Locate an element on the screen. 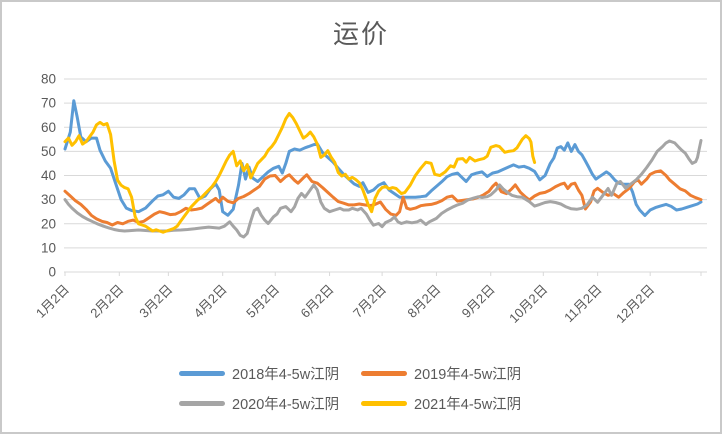 This screenshot has height=434, width=722. legend-item-2018: 2018年4-5w江阴 is located at coordinates (270, 373).